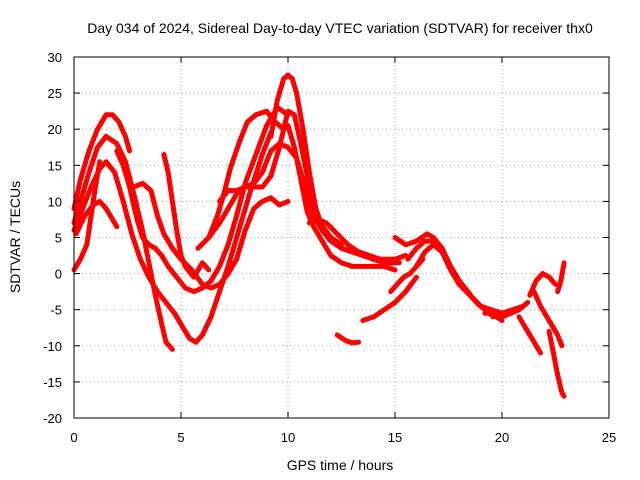 This screenshot has height=480, width=640. I want to click on y-tick-label: 30, so click(55, 57).